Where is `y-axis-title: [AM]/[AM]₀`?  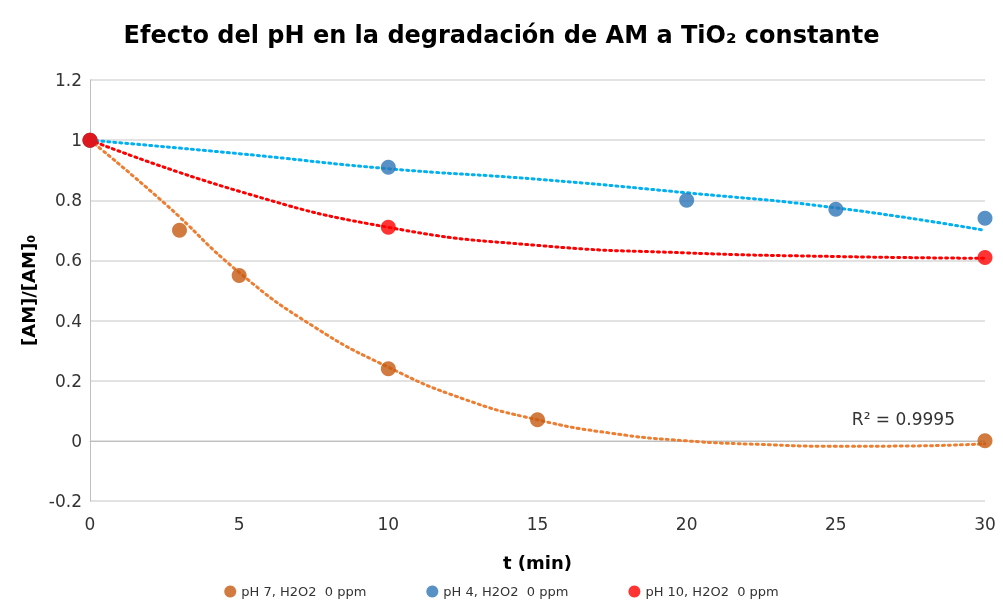
y-axis-title: [AM]/[AM]₀ is located at coordinates (29, 290).